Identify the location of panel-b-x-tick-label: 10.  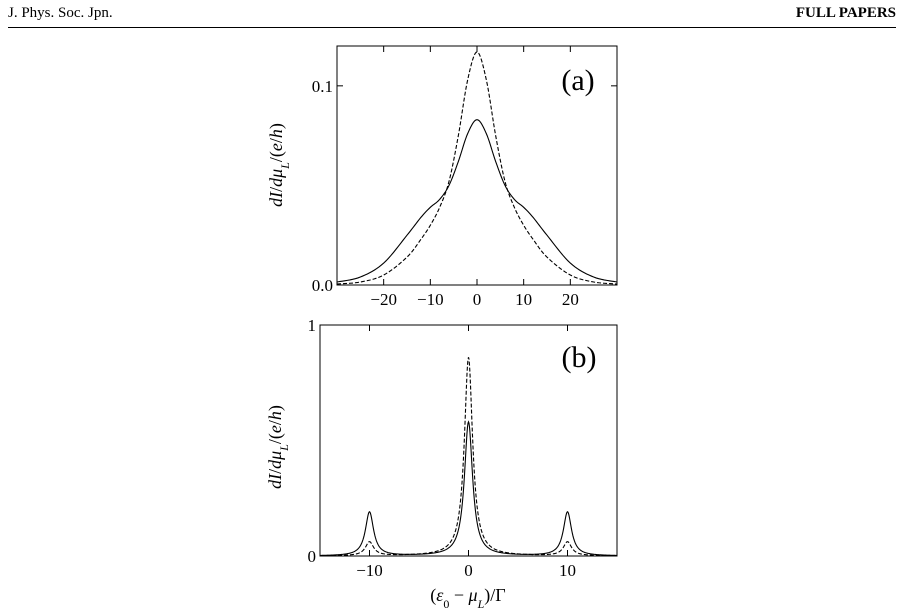
(567, 570).